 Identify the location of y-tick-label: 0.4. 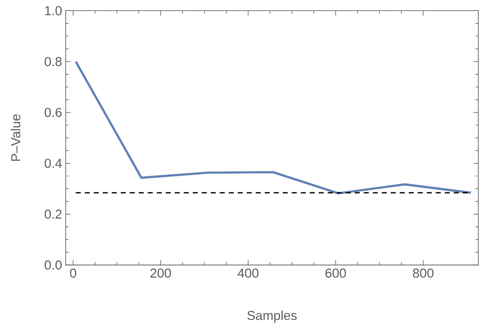
(53, 163).